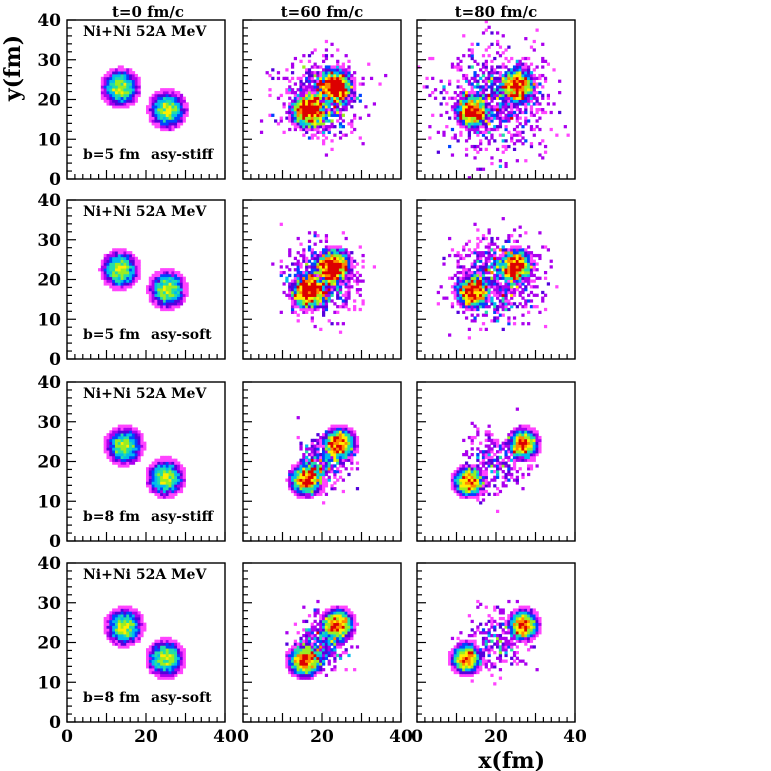  What do you see at coordinates (322, 460) in the screenshot?
I see `density-map` at bounding box center [322, 460].